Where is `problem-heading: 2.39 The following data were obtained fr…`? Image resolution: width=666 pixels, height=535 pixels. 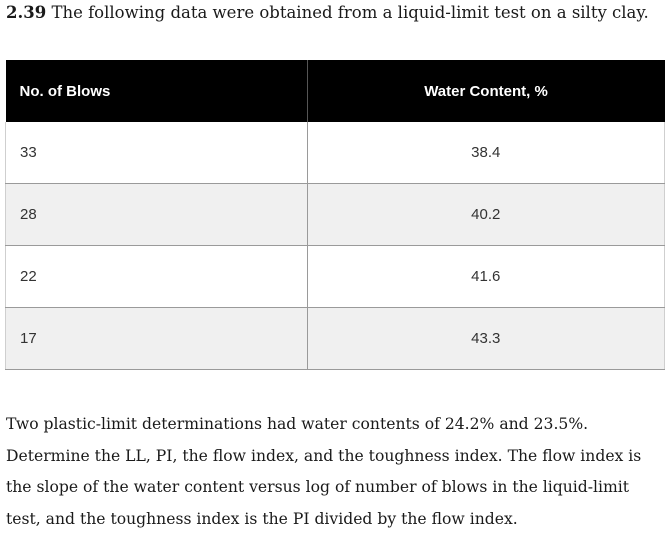
problem-heading: 2.39 The following data were obtained fr… is located at coordinates (333, 13).